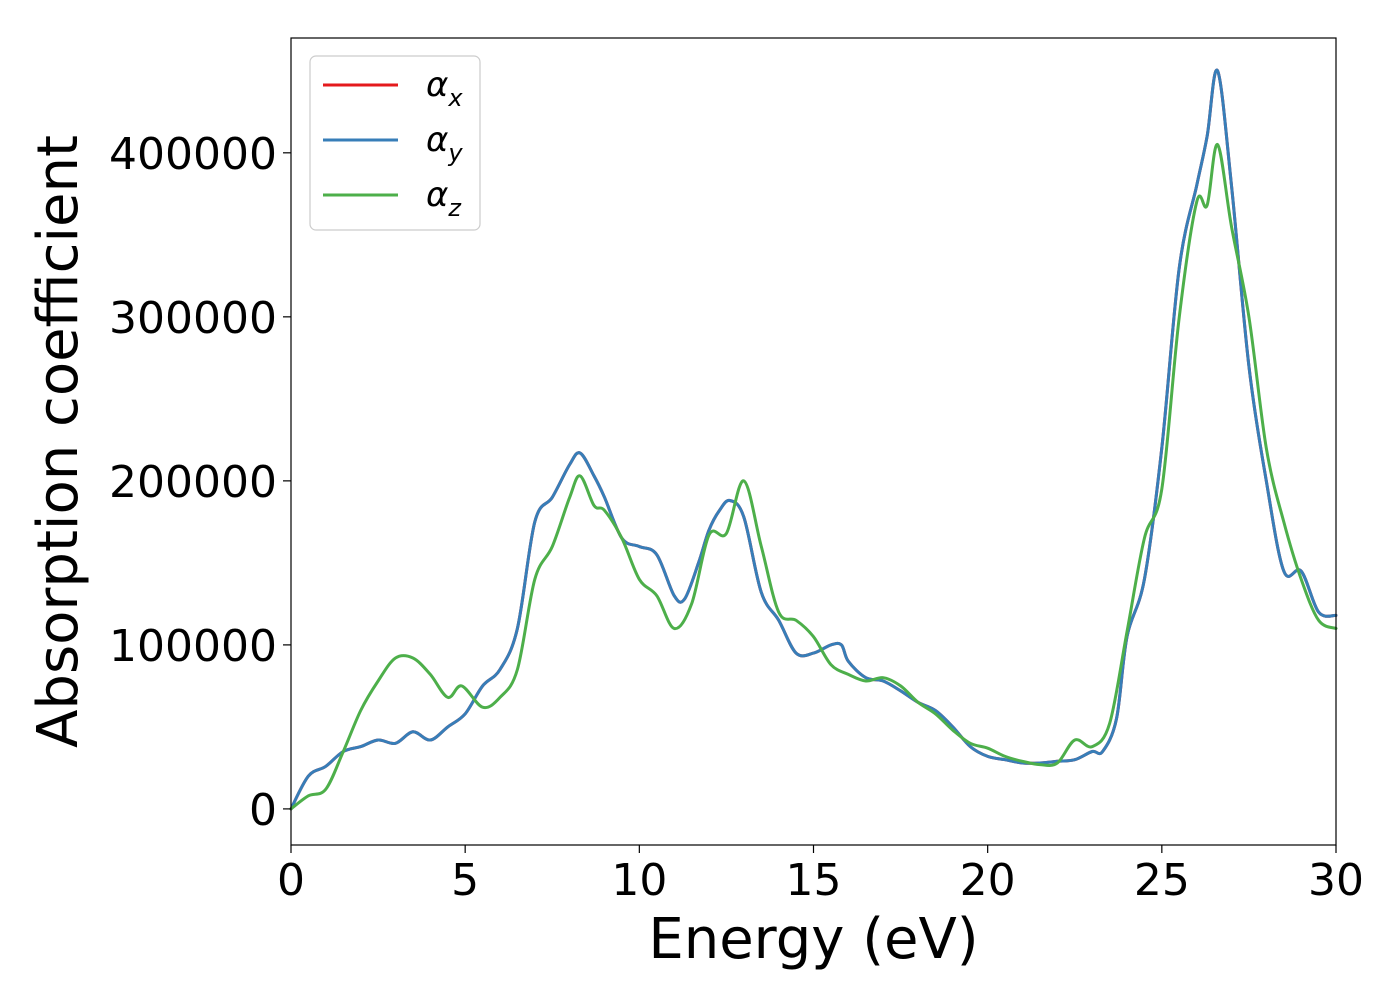 The width and height of the screenshot is (1400, 1000). I want to click on y-tick-label: 300000, so click(193, 318).